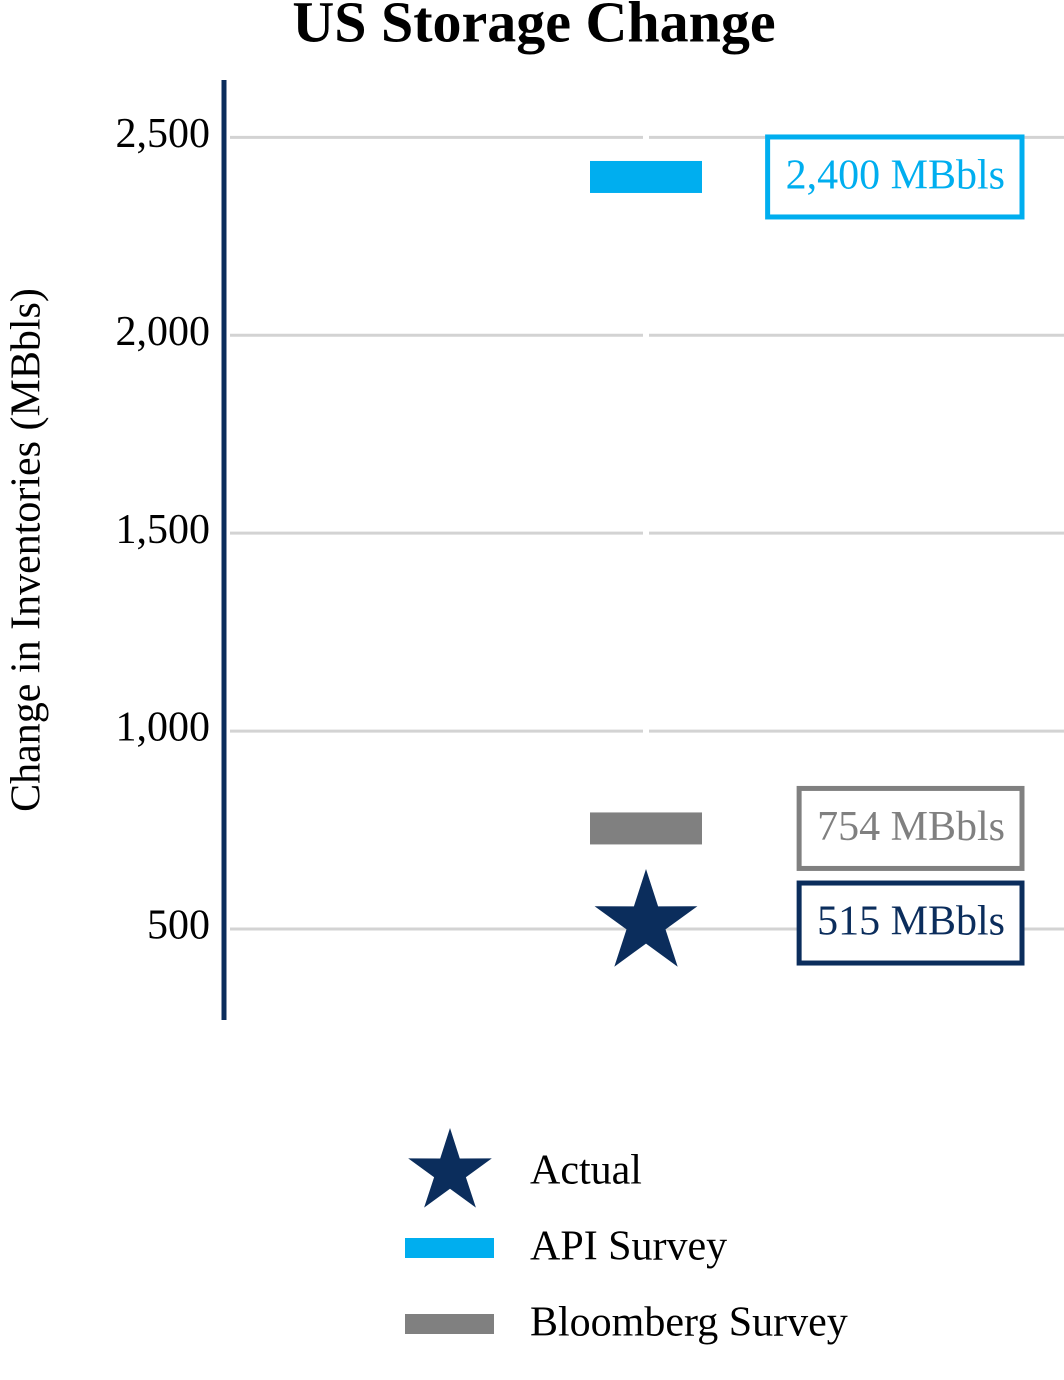 The width and height of the screenshot is (1064, 1380). What do you see at coordinates (27, 550) in the screenshot?
I see `y-axis-label: Change in Inventories (MBbls)` at bounding box center [27, 550].